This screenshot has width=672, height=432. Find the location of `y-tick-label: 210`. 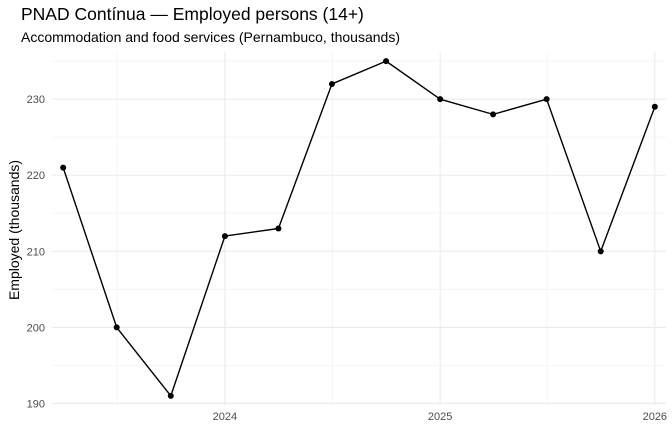

y-tick-label: 210 is located at coordinates (36, 252).